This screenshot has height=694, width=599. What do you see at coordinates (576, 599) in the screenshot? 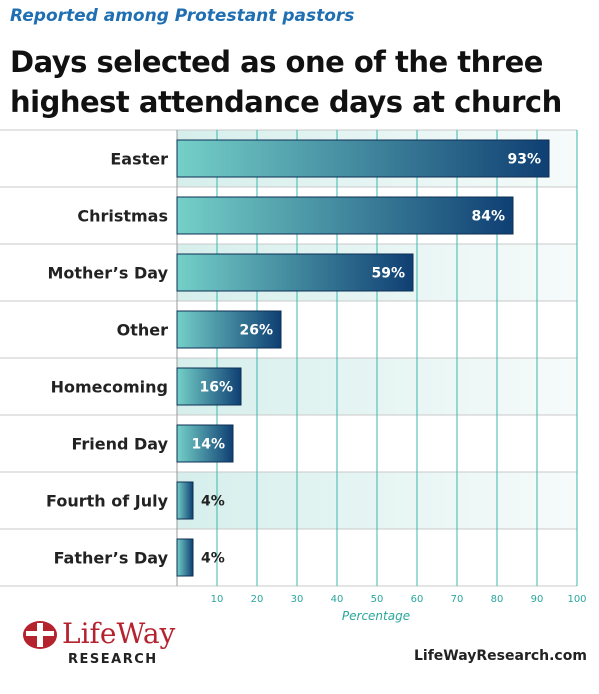
I see `x-tick-label: 100` at bounding box center [576, 599].